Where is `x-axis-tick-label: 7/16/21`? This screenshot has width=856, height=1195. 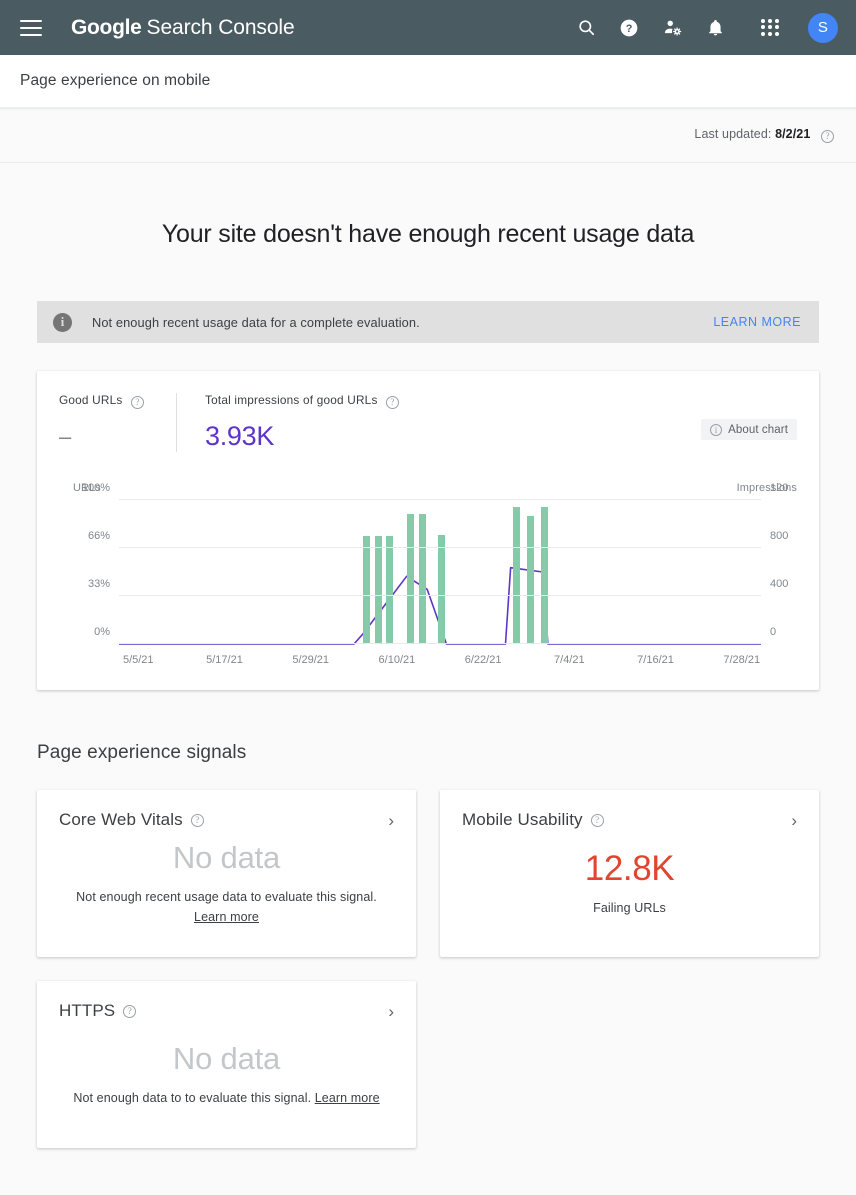 x-axis-tick-label: 7/16/21 is located at coordinates (655, 660).